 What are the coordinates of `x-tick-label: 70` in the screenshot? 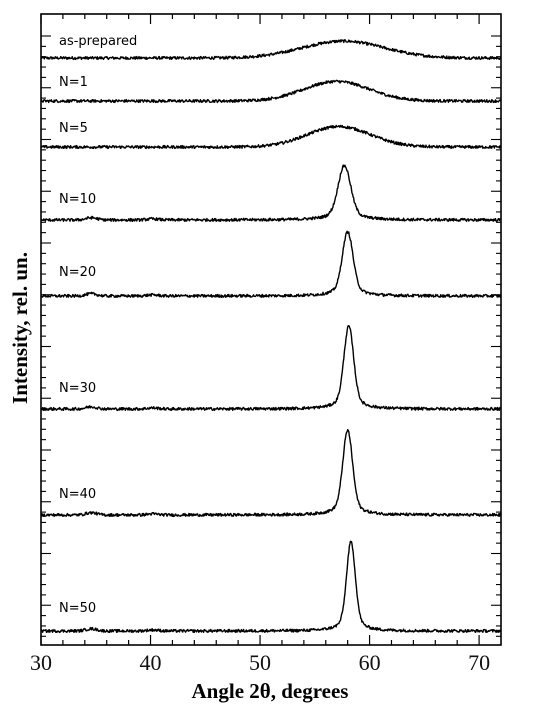 It's located at (479, 662).